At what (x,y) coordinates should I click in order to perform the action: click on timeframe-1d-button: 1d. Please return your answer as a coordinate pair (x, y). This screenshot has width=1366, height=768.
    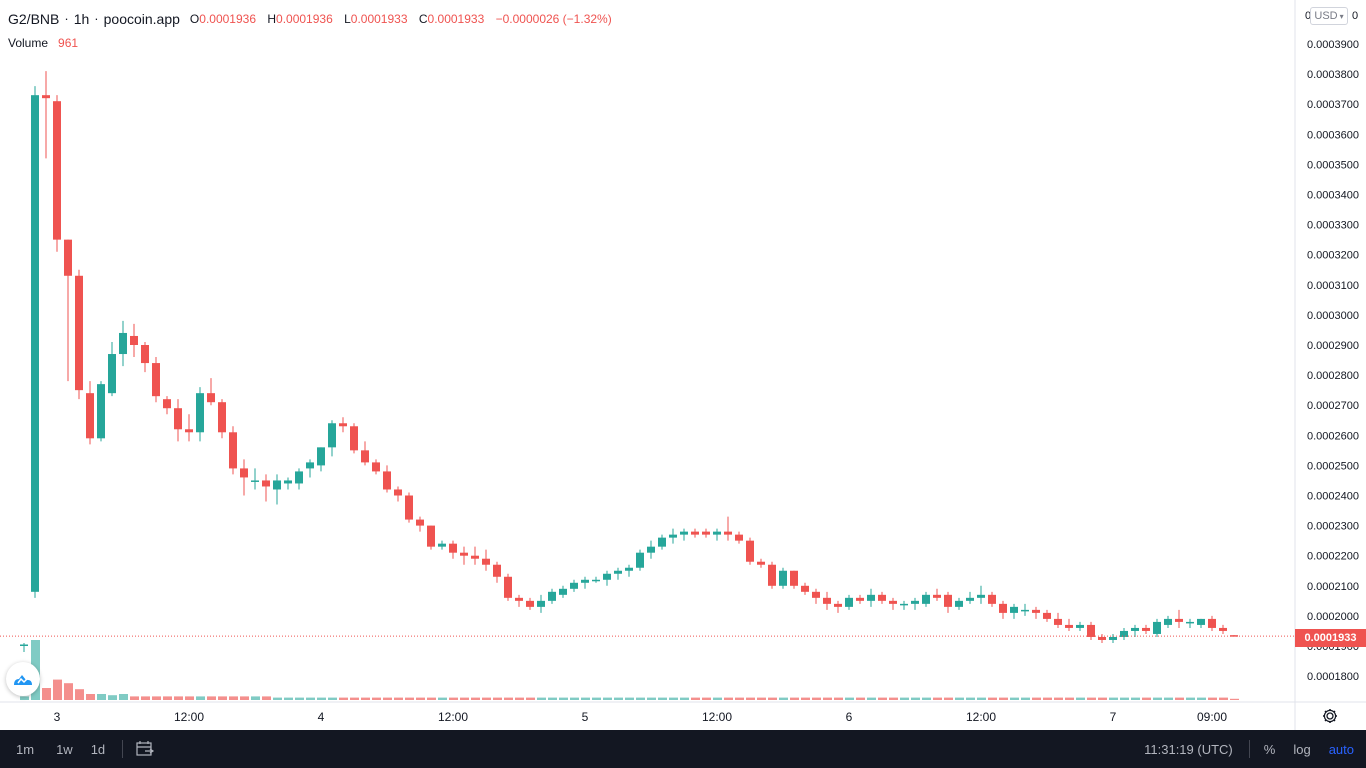
    Looking at the image, I should click on (98, 749).